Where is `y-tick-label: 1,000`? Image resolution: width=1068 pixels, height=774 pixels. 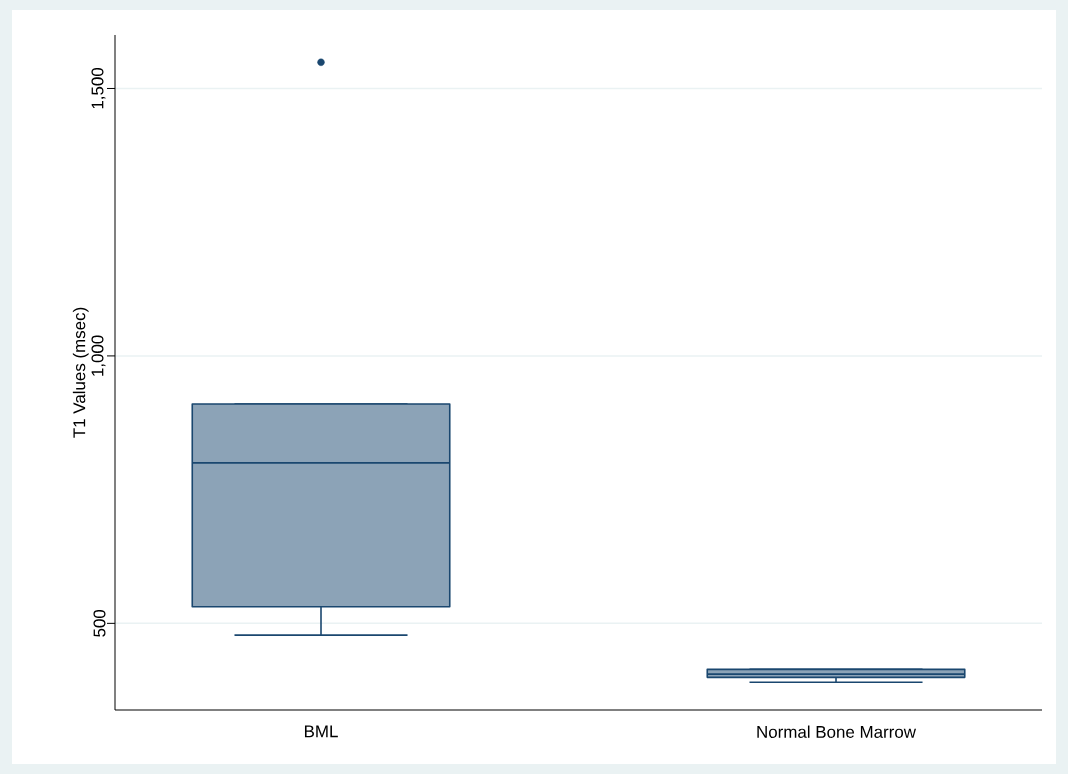
y-tick-label: 1,000 is located at coordinates (98, 355).